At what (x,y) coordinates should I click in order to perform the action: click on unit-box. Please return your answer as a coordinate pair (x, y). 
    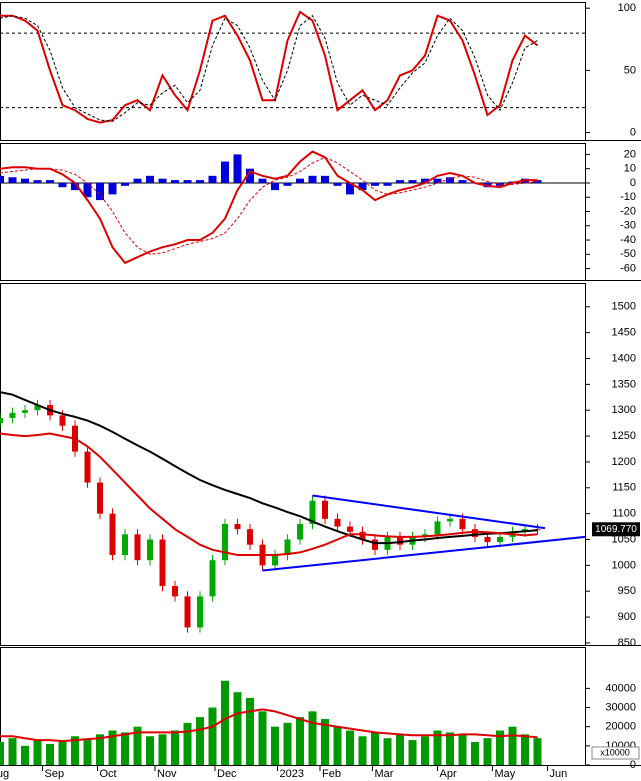
    Looking at the image, I should click on (615, 753).